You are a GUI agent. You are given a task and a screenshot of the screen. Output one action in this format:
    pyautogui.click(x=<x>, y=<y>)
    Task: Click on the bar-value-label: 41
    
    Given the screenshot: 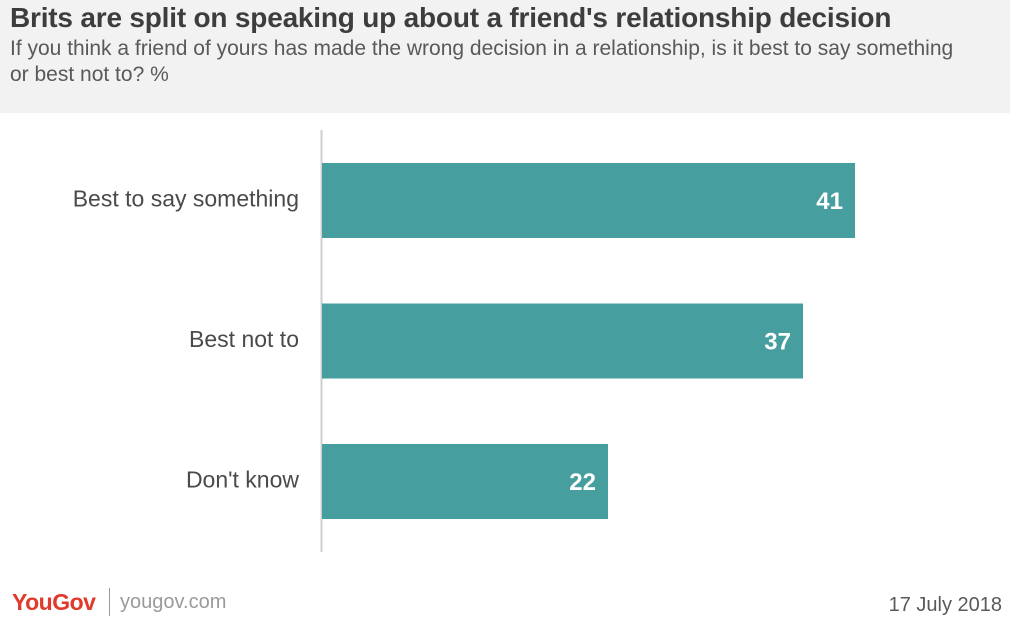 What is the action you would take?
    pyautogui.click(x=829, y=201)
    